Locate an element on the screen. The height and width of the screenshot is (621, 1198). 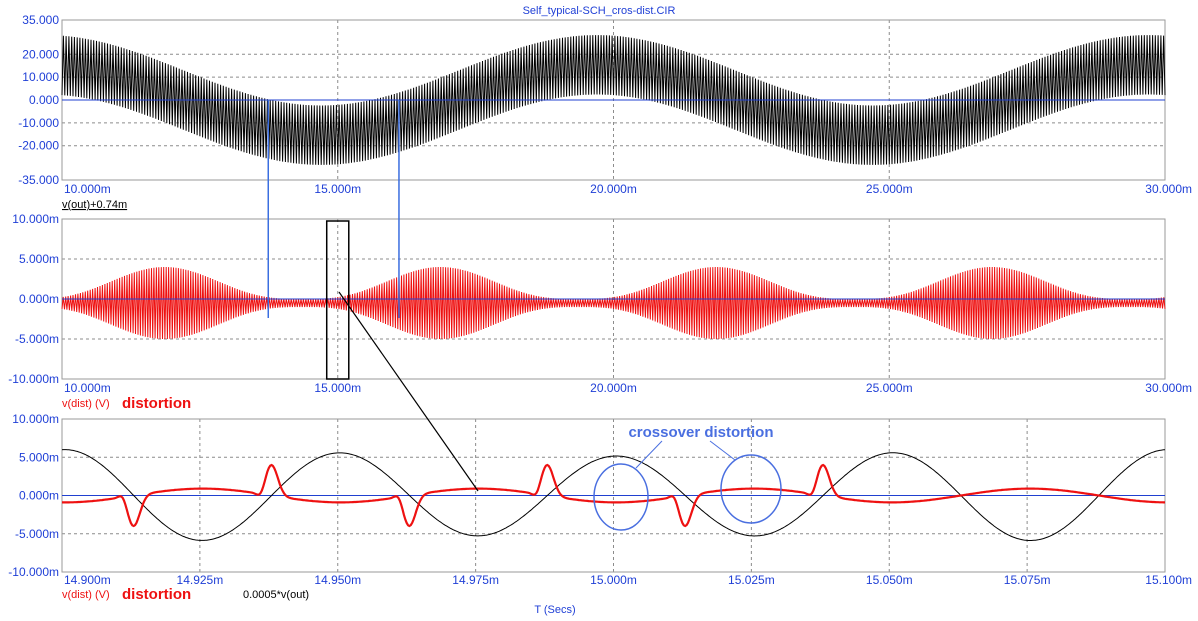
series-scaled-vout is located at coordinates (613, 495).